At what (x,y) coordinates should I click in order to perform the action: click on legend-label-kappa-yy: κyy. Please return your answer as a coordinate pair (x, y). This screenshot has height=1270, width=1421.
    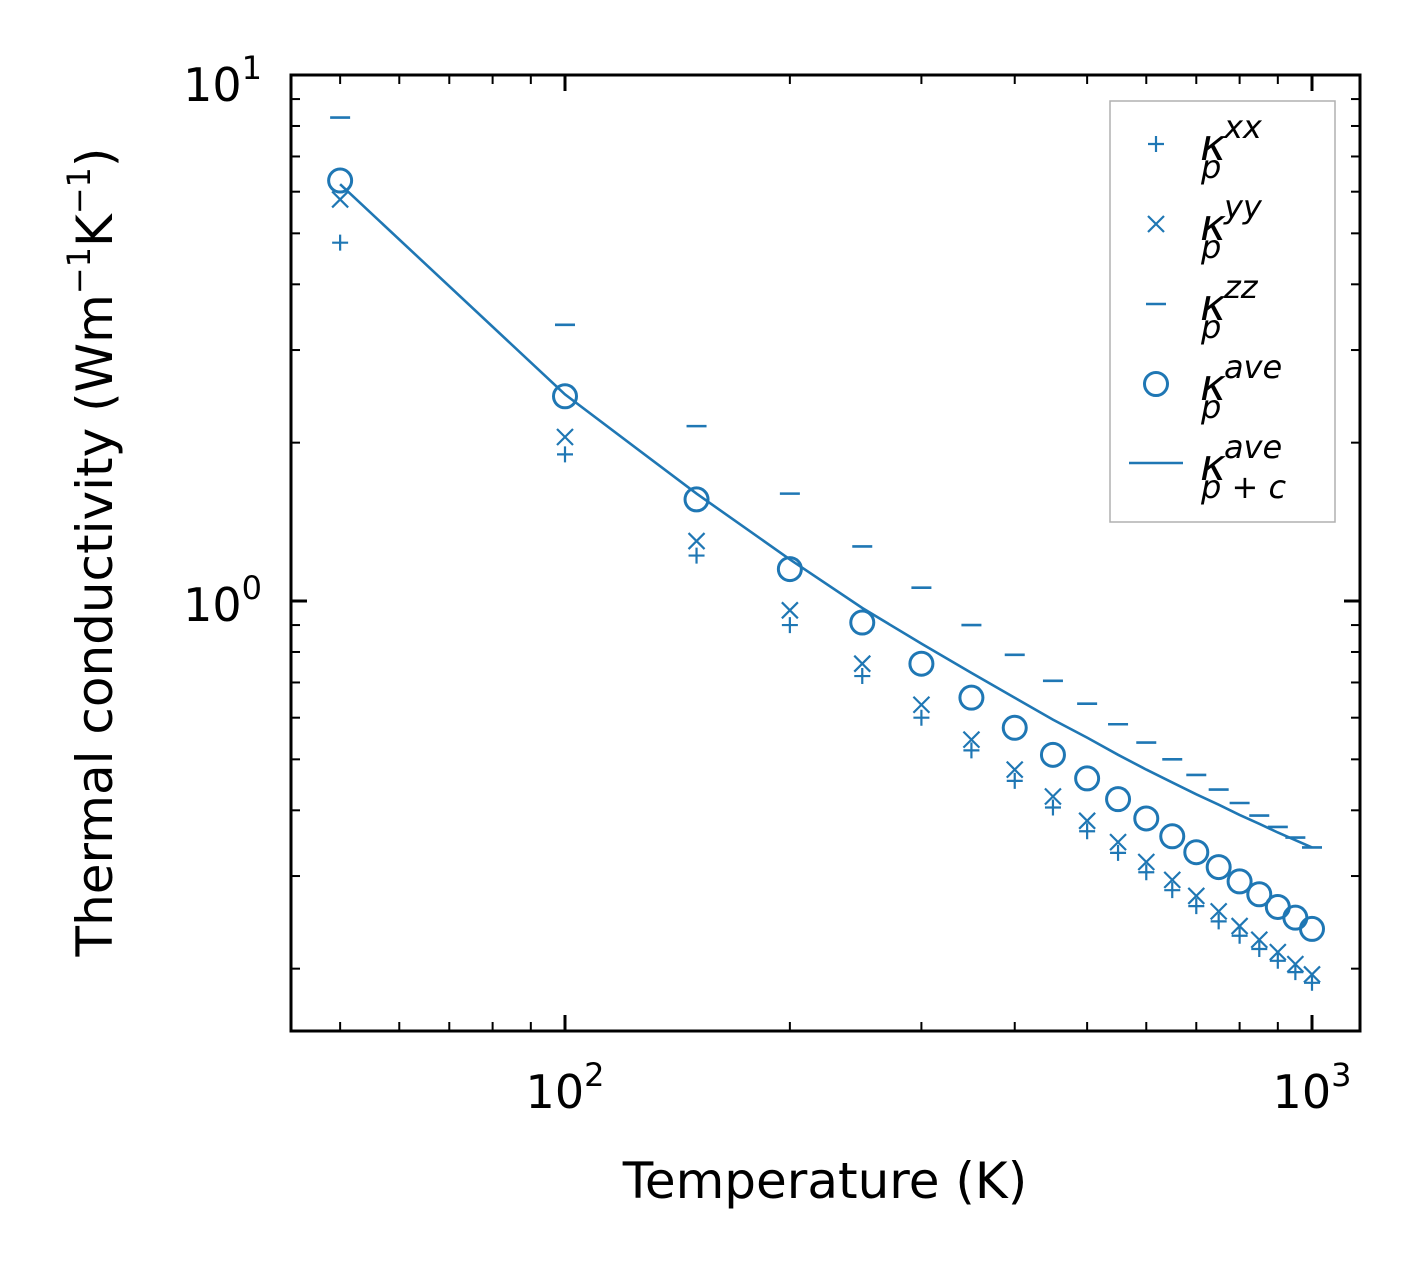
    Looking at the image, I should click on (1231, 219).